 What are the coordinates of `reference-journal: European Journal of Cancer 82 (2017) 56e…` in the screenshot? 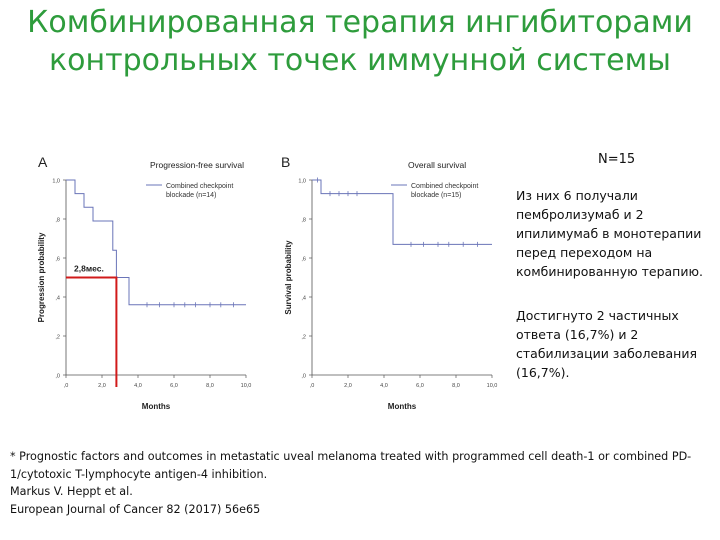 It's located at (135, 509).